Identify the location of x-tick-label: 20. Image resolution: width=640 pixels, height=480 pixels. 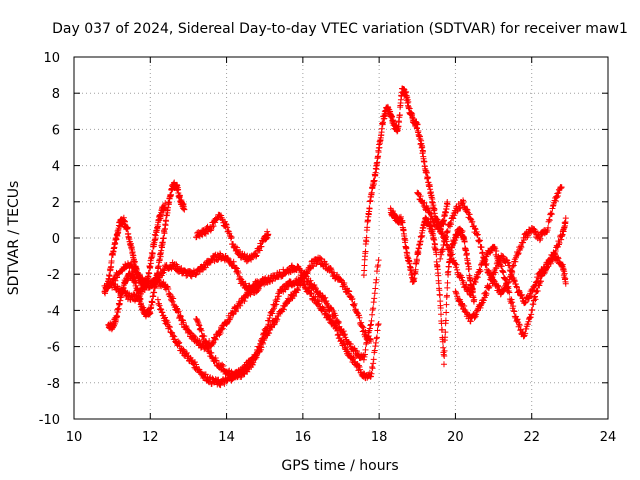
(455, 437).